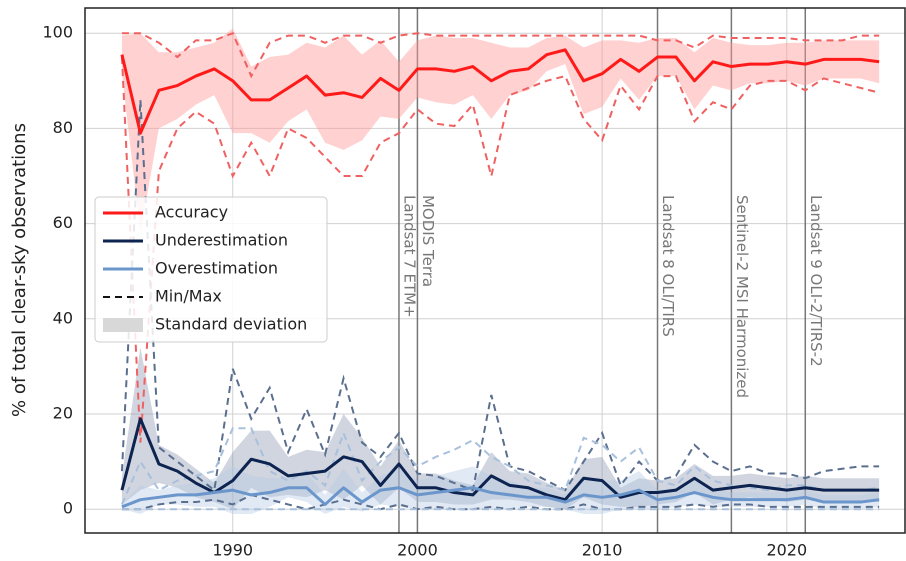 The image size is (906, 561). I want to click on y-axis-label: % of total clear-sky observations, so click(19, 270).